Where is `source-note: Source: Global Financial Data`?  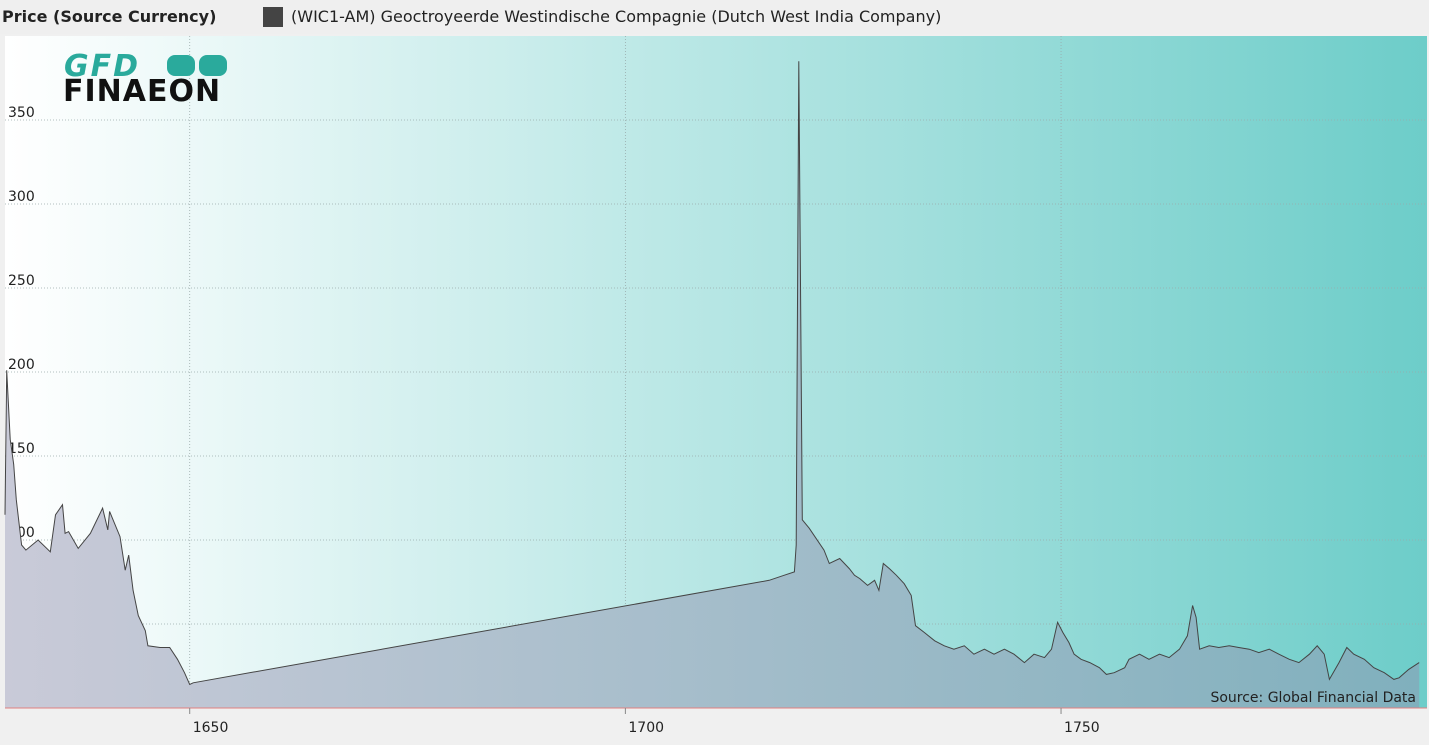 source-note: Source: Global Financial Data is located at coordinates (1313, 698).